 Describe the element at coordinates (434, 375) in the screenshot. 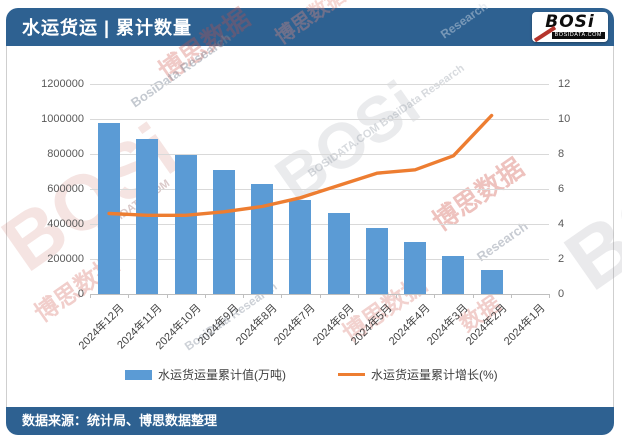

I see `legend-label-line: 水运货运量累计增长(%)` at that location.